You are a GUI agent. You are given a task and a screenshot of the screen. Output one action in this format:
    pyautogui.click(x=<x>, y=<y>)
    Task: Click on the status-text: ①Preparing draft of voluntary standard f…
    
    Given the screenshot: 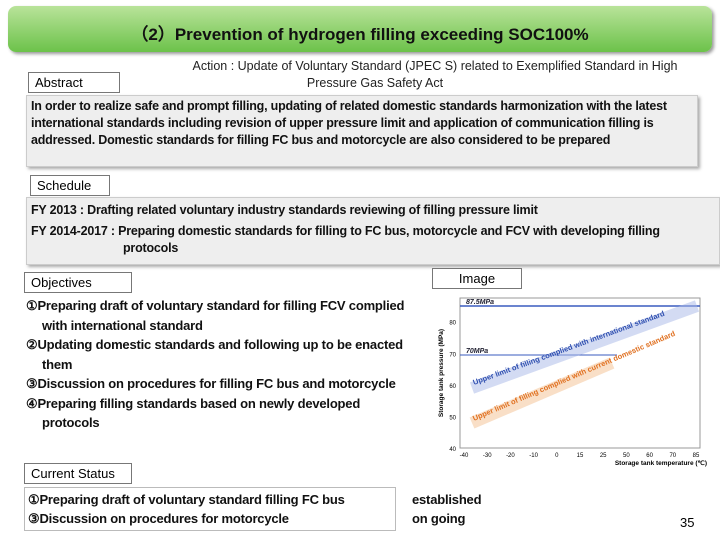 What is the action you would take?
    pyautogui.click(x=186, y=499)
    